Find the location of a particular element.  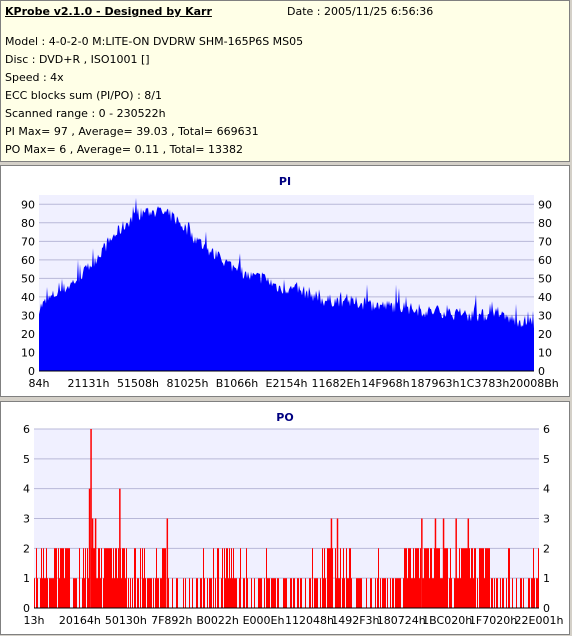

pi-xtick: 51508h is located at coordinates (138, 383).